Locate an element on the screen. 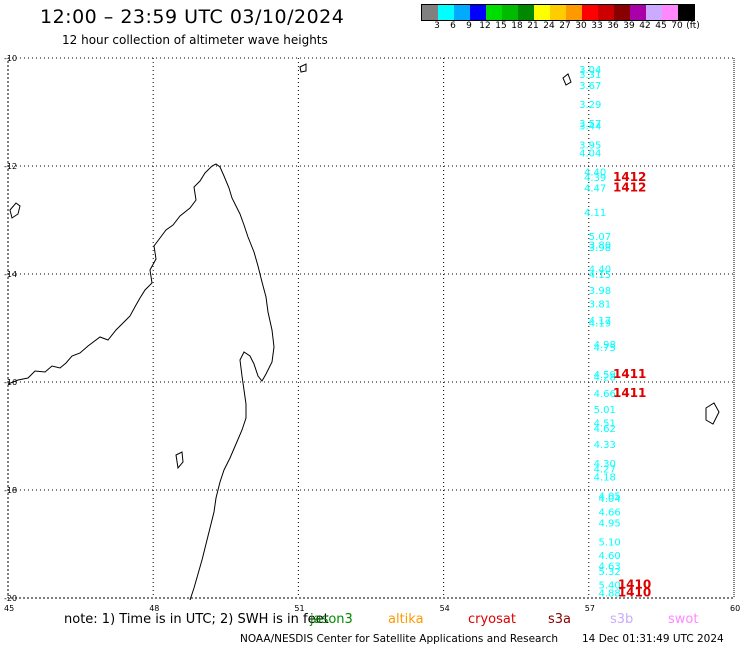  swh-value-label: 3.95 is located at coordinates (590, 145).